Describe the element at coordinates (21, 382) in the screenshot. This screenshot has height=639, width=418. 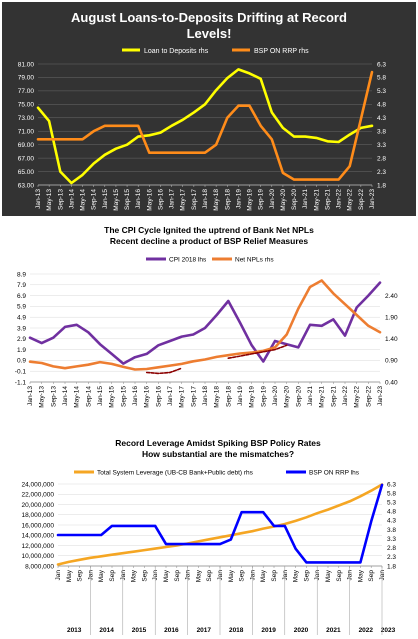
I see `y-left-tick-label: -1.1` at that location.